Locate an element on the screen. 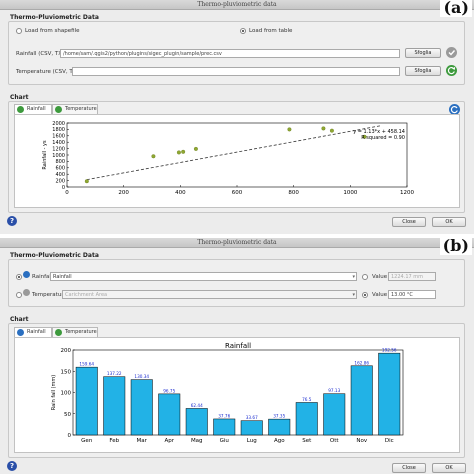 The width and height of the screenshot is (474, 474). bar-value-label: 33.67 is located at coordinates (252, 417).